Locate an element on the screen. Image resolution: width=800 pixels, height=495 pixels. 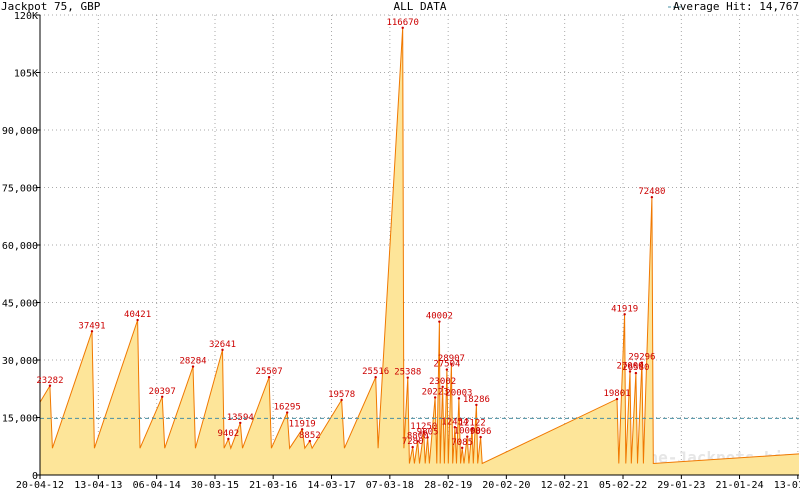
y-tick-label: 105K is located at coordinates (26, 74).